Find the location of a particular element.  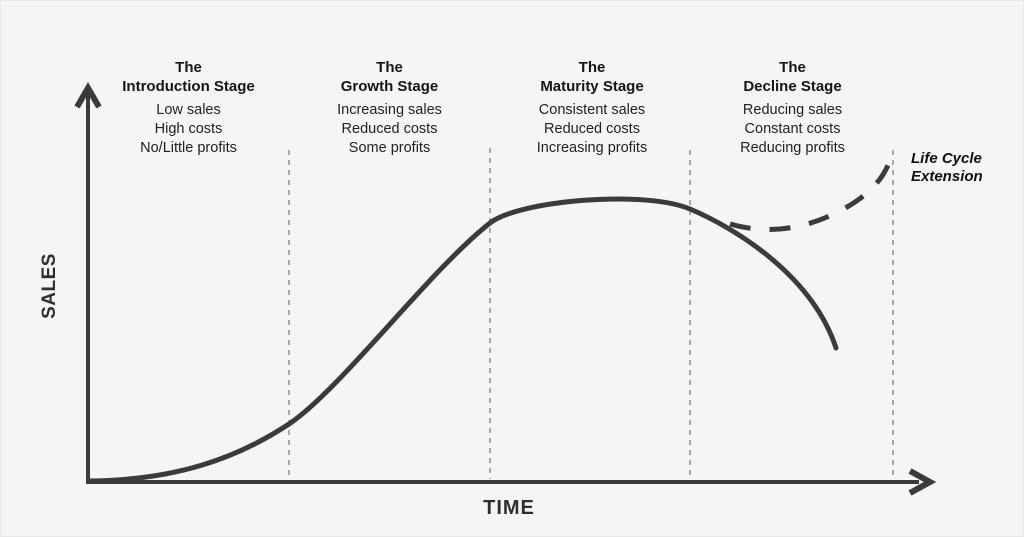

stage-point: Reducing sales is located at coordinates (792, 110).